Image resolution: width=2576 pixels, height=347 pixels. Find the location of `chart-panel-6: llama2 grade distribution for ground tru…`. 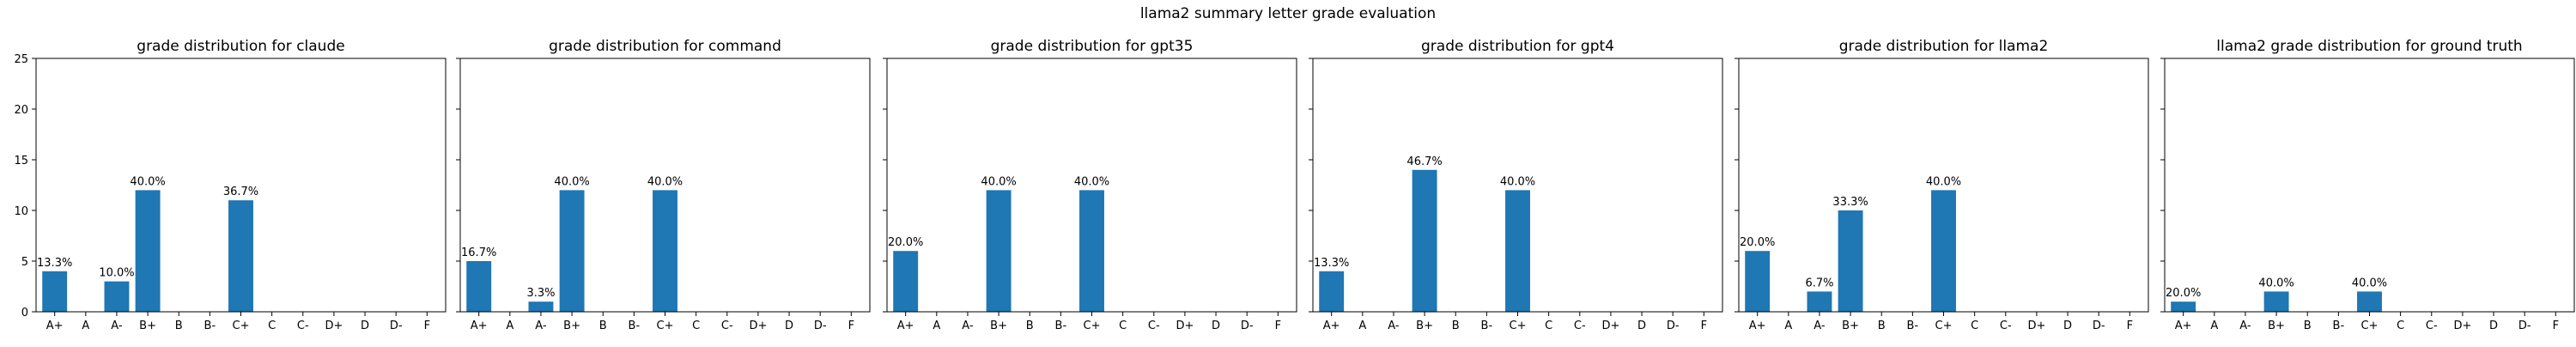

chart-panel-6: llama2 grade distribution for ground tru… is located at coordinates (2368, 185).